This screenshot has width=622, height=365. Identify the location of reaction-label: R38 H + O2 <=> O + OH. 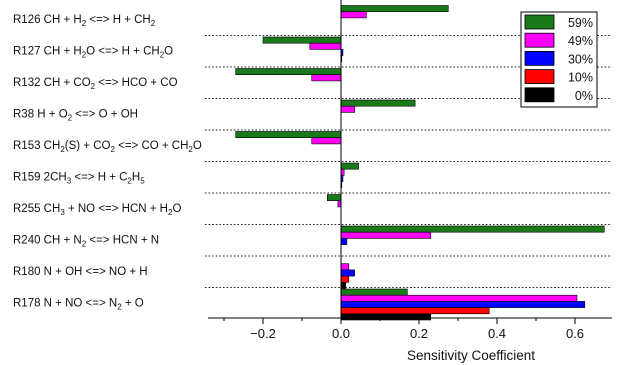
(75, 116).